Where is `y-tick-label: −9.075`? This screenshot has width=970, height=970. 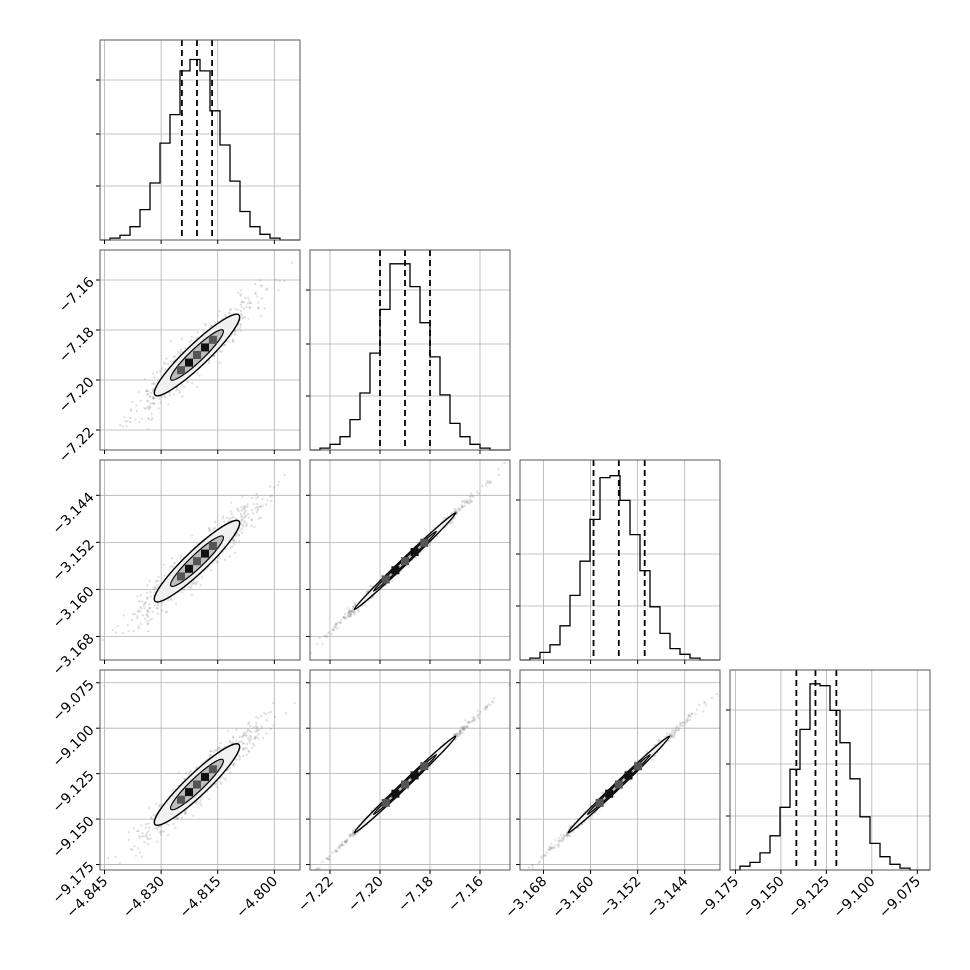
y-tick-label: −9.075 is located at coordinates (74, 701).